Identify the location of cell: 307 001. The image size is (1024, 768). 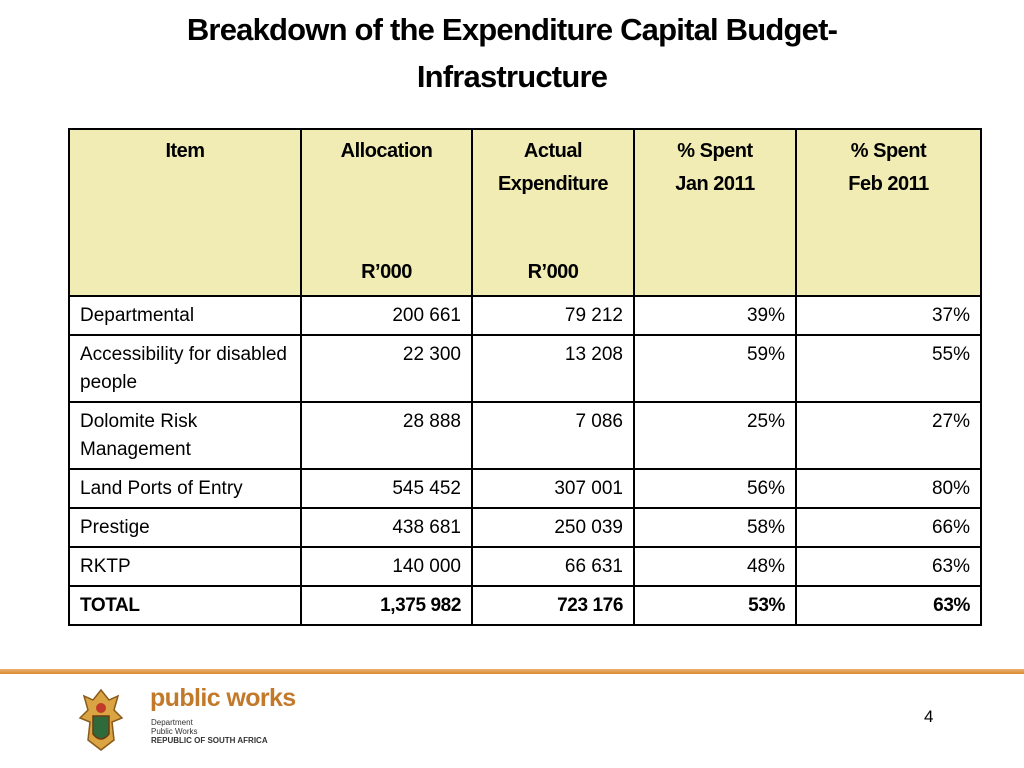
(553, 488).